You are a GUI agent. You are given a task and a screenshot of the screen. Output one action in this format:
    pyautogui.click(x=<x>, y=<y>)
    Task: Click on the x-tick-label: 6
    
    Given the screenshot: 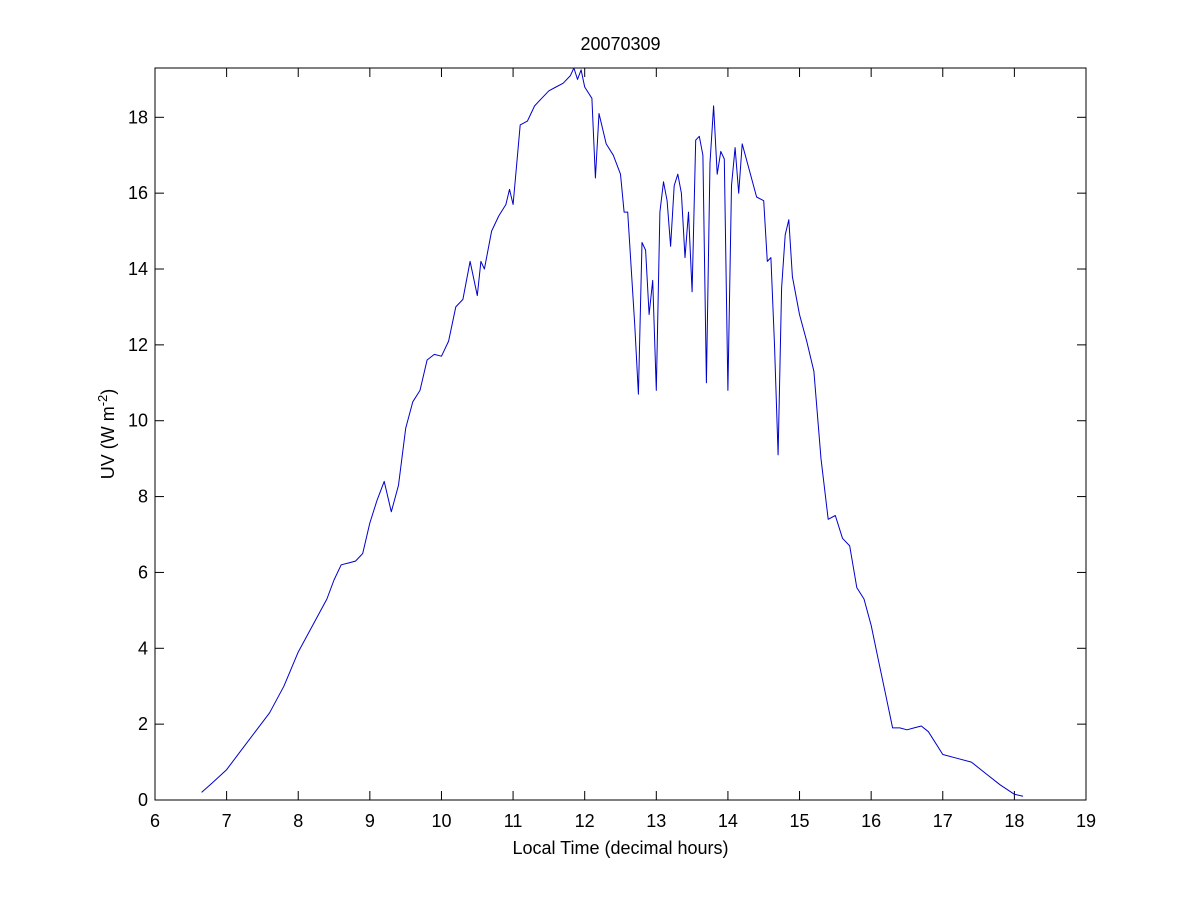 What is the action you would take?
    pyautogui.click(x=155, y=821)
    